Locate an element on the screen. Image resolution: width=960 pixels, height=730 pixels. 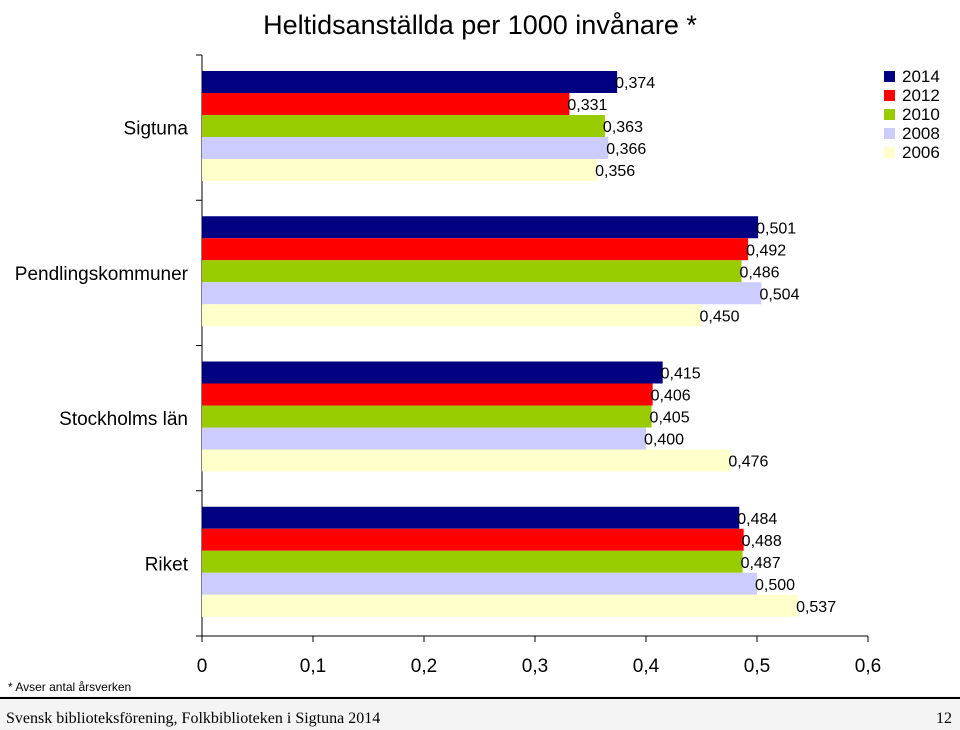
category-label: Stockholms län is located at coordinates (123, 419).